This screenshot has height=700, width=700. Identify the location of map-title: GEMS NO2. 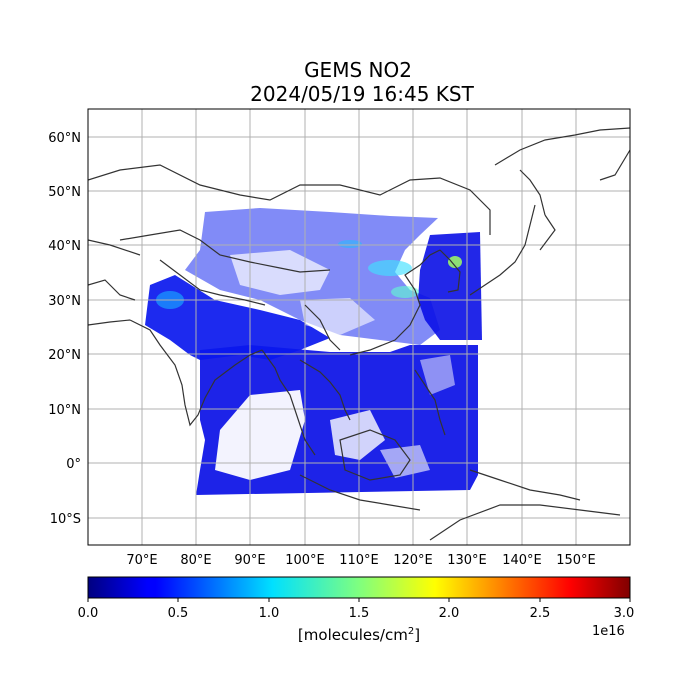
(358, 70).